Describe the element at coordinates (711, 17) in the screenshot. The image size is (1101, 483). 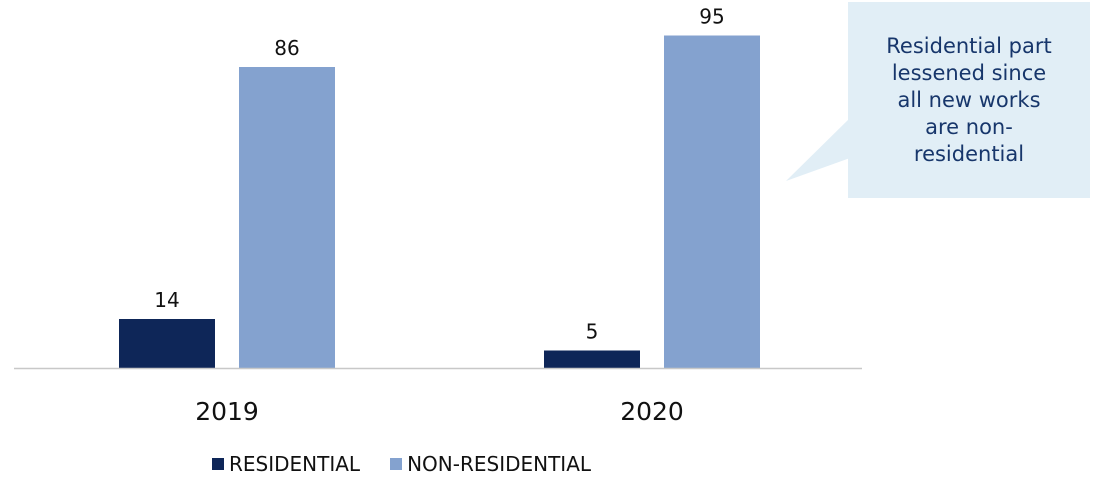
I see `data-label-non-residential-2020: 95` at that location.